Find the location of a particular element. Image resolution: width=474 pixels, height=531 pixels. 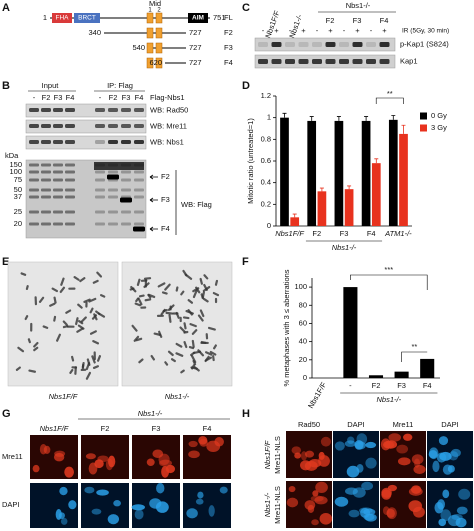

aim is located at coordinates (198, 18).